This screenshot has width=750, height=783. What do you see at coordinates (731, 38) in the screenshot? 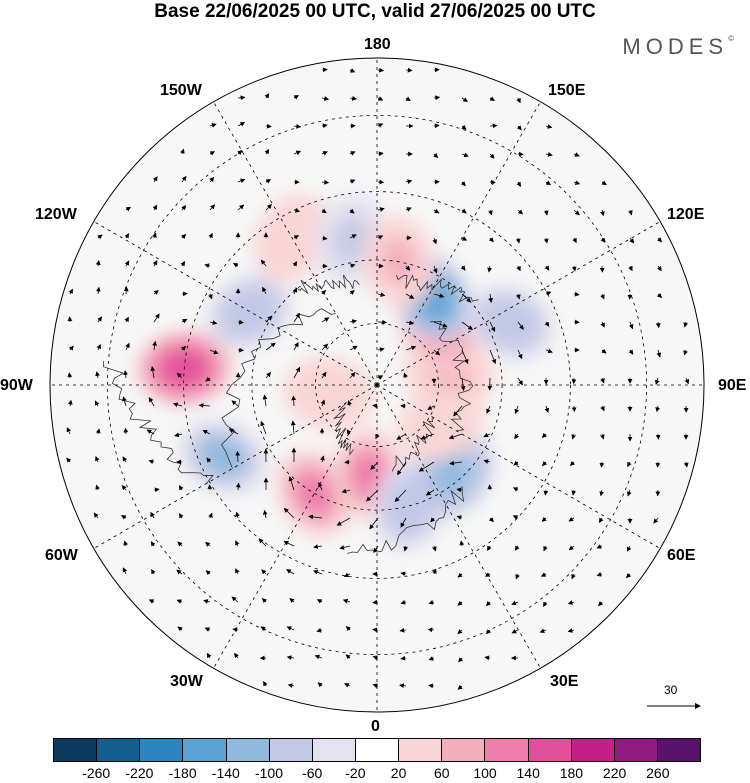
I see `brand-mark: ©` at bounding box center [731, 38].